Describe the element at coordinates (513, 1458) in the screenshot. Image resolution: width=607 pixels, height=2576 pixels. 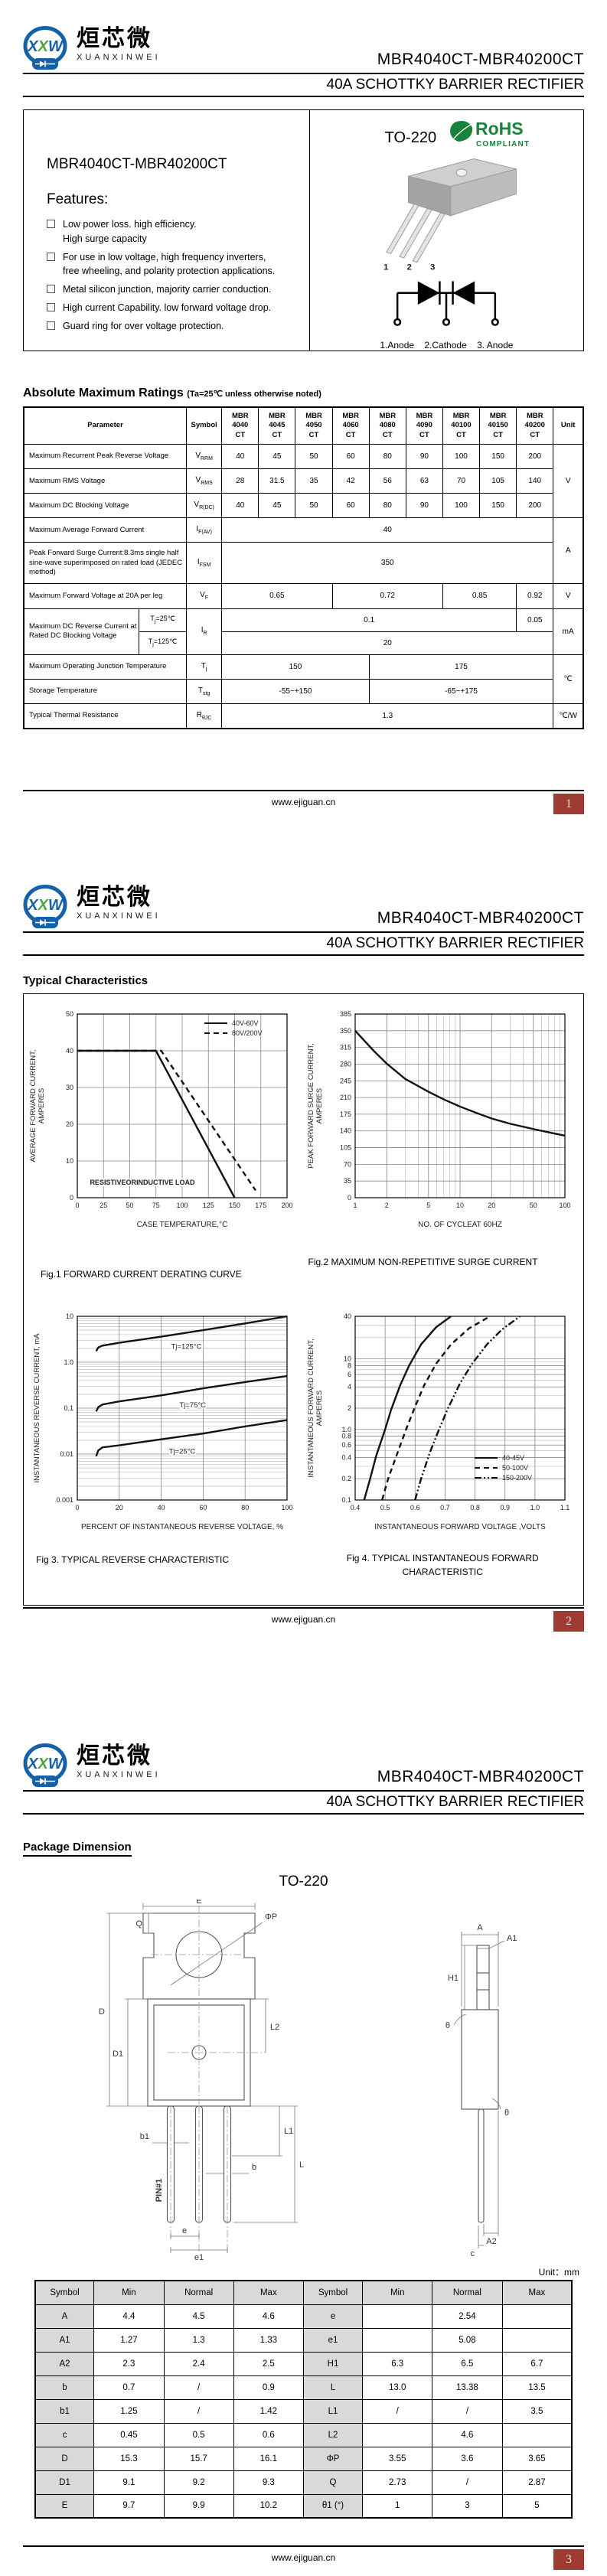
I see `svg-text: 40-45V` at that location.